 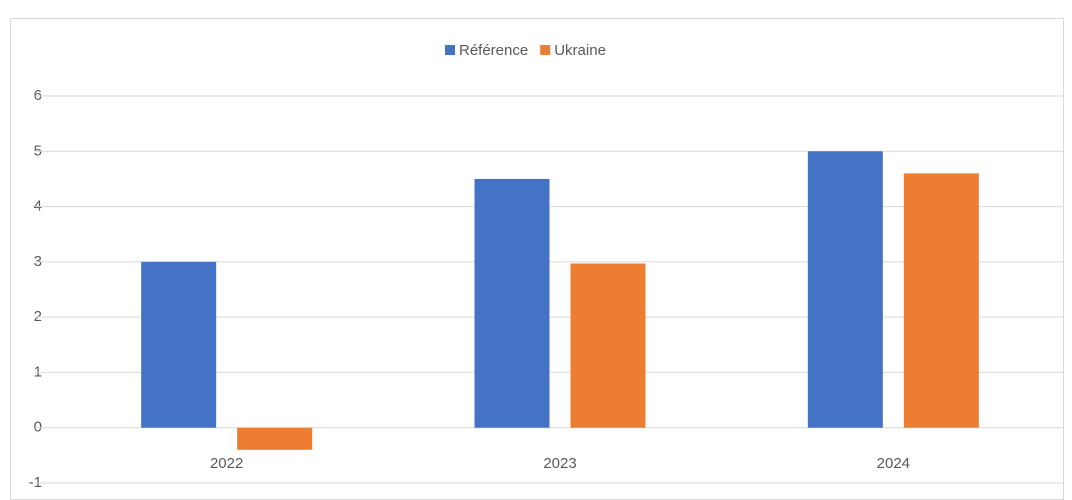 What do you see at coordinates (893, 463) in the screenshot?
I see `x-tick-label: 2024` at bounding box center [893, 463].